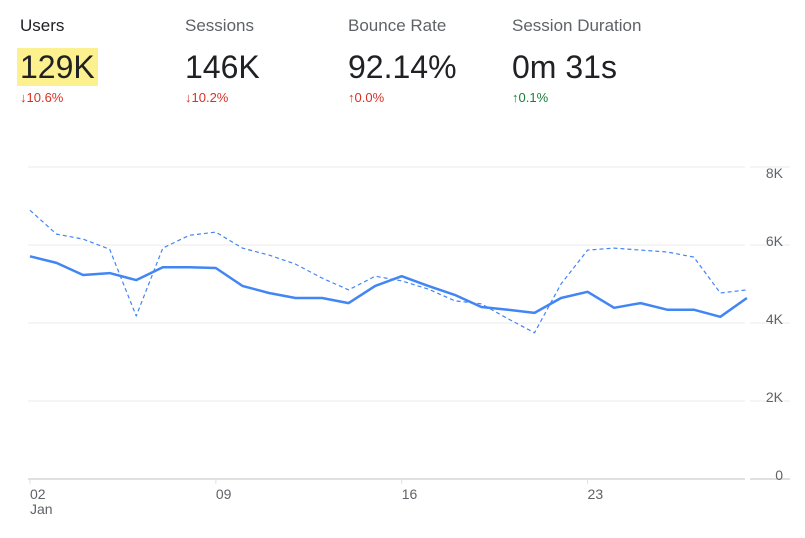 Image resolution: width=805 pixels, height=538 pixels. I want to click on metric-tab-bounce-rate: Bounce Rate 92.14% ↑0.0%, so click(404, 60).